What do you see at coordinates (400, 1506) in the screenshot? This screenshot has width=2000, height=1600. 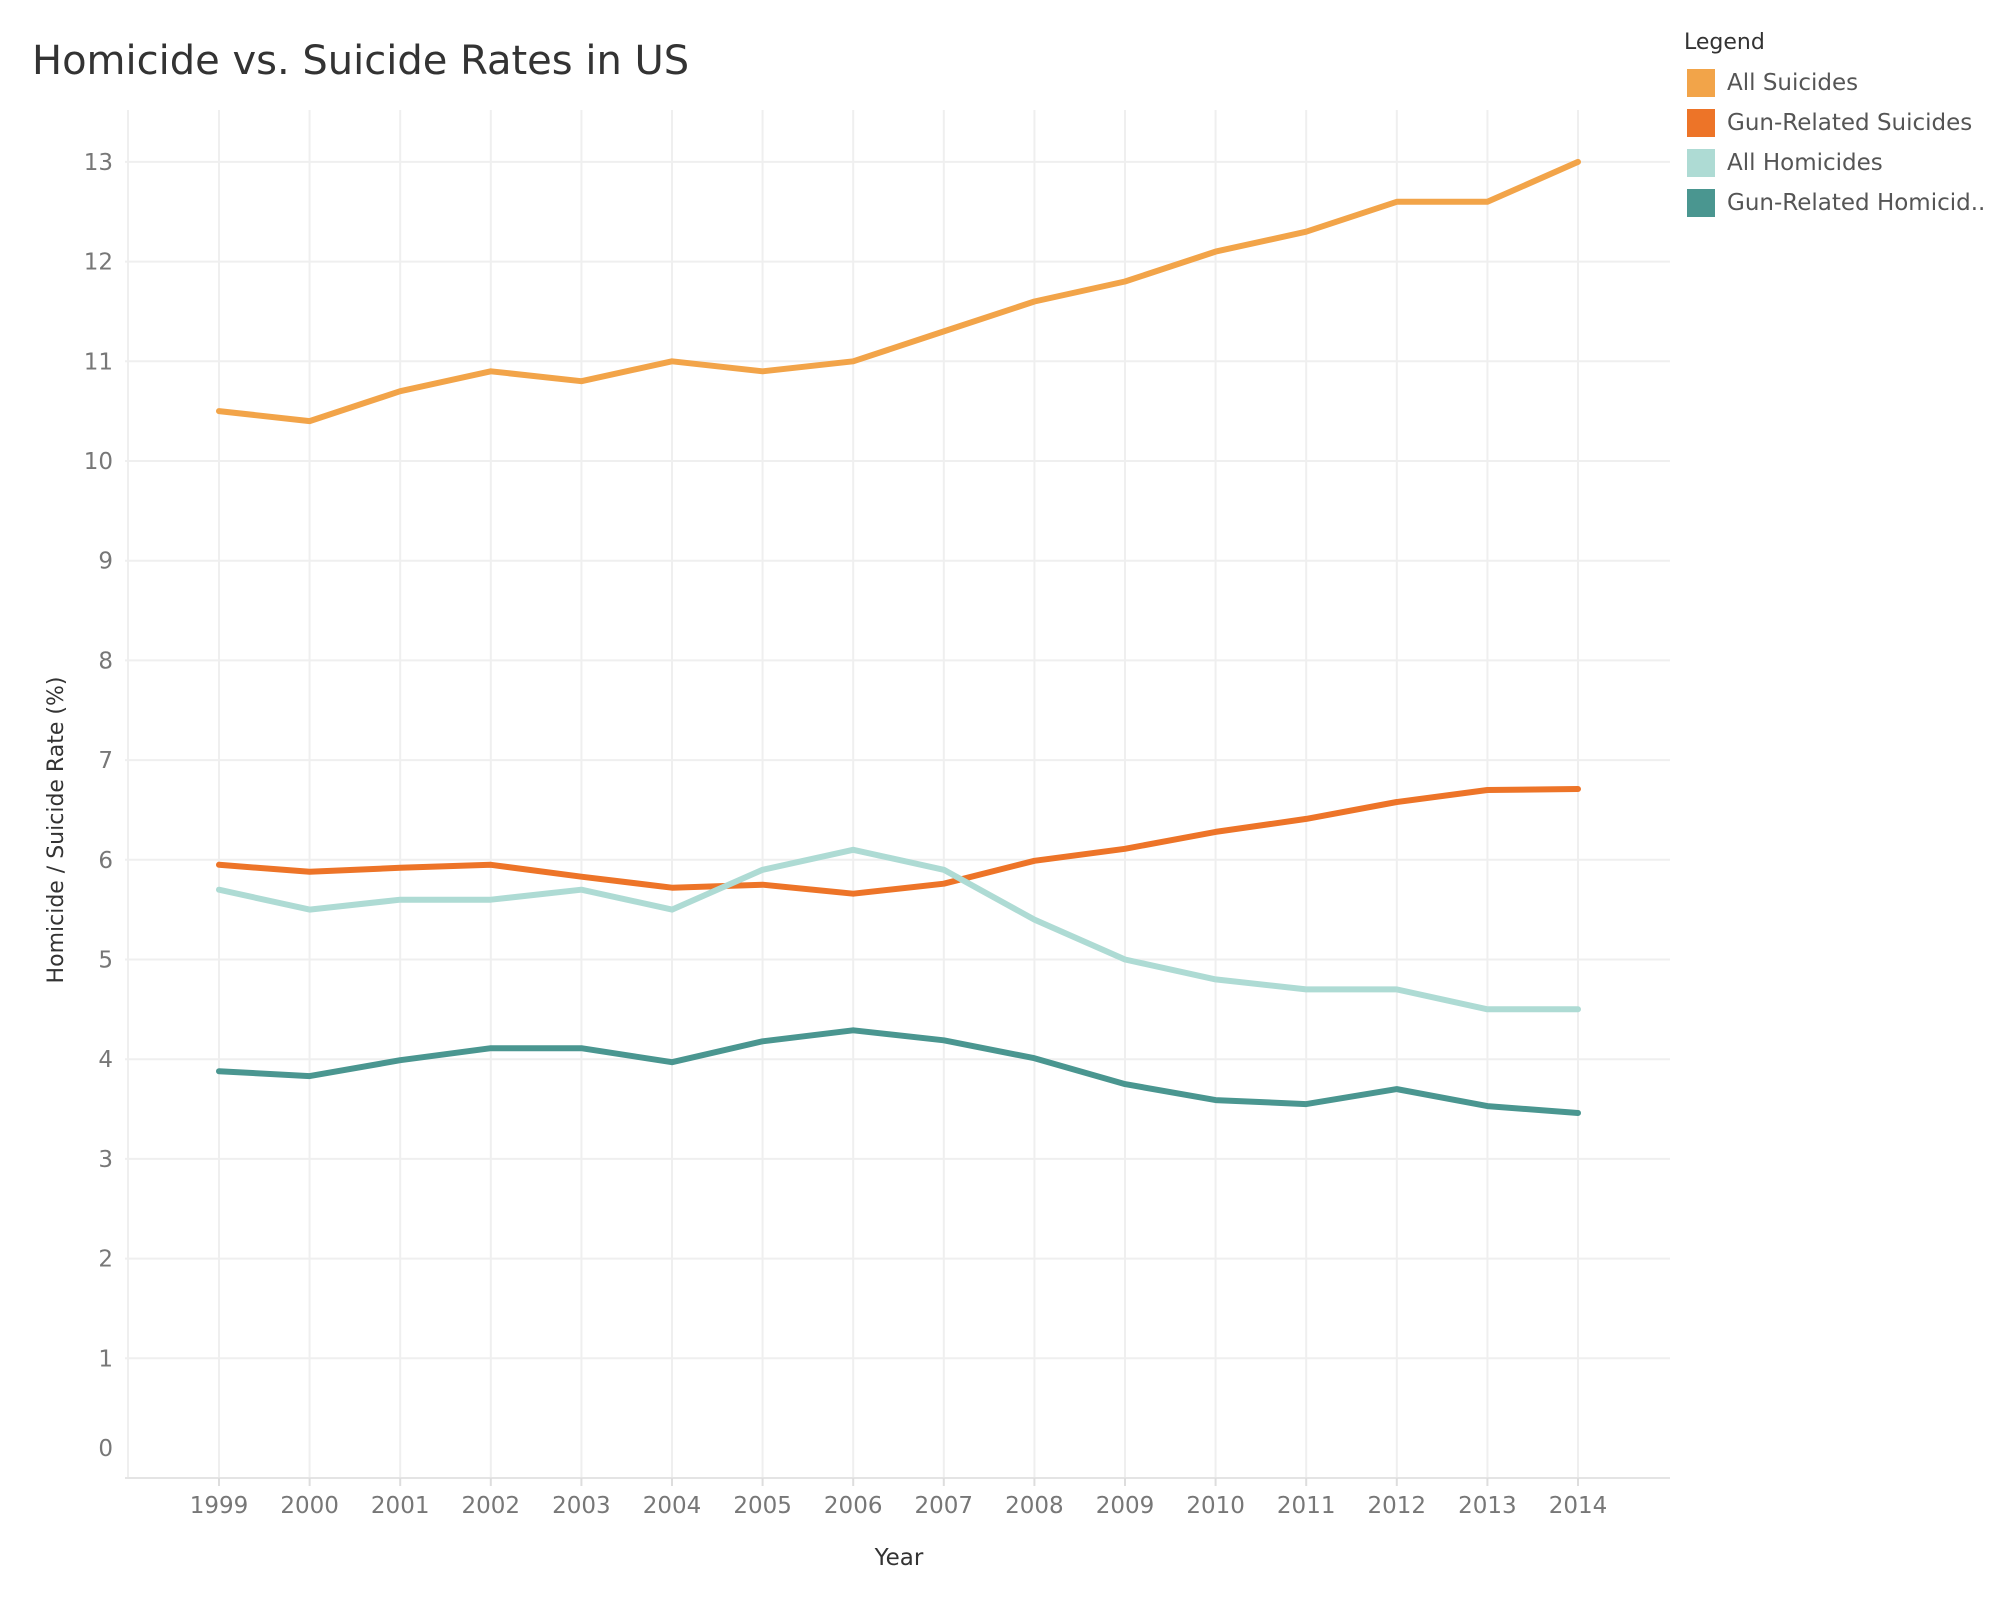 I see `x-tick-label: 2001` at bounding box center [400, 1506].